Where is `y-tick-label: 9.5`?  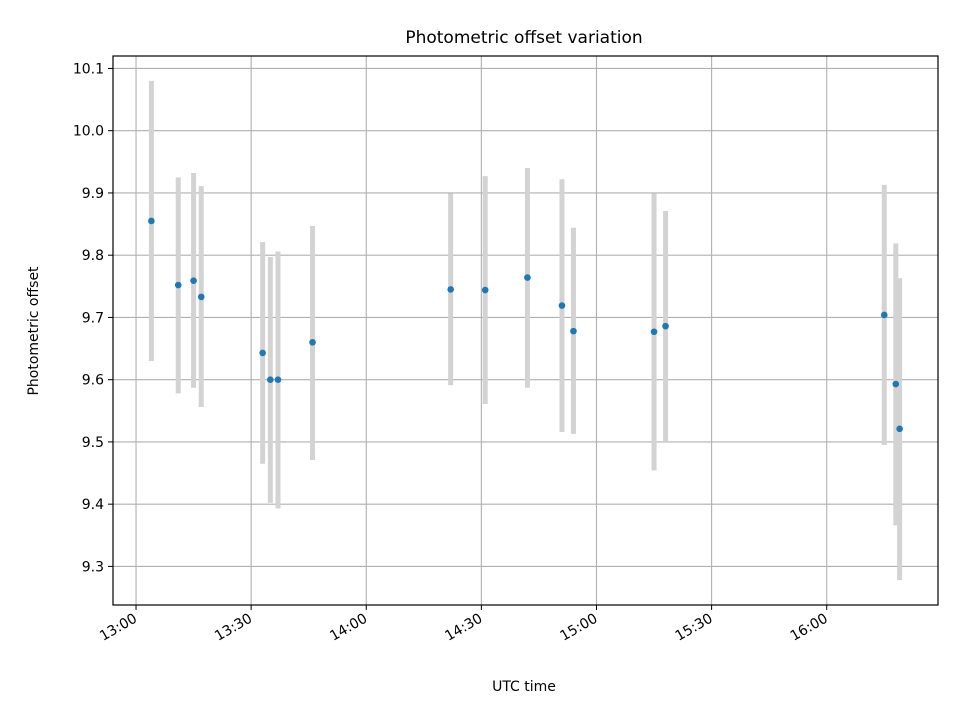
y-tick-label: 9.5 is located at coordinates (93, 443).